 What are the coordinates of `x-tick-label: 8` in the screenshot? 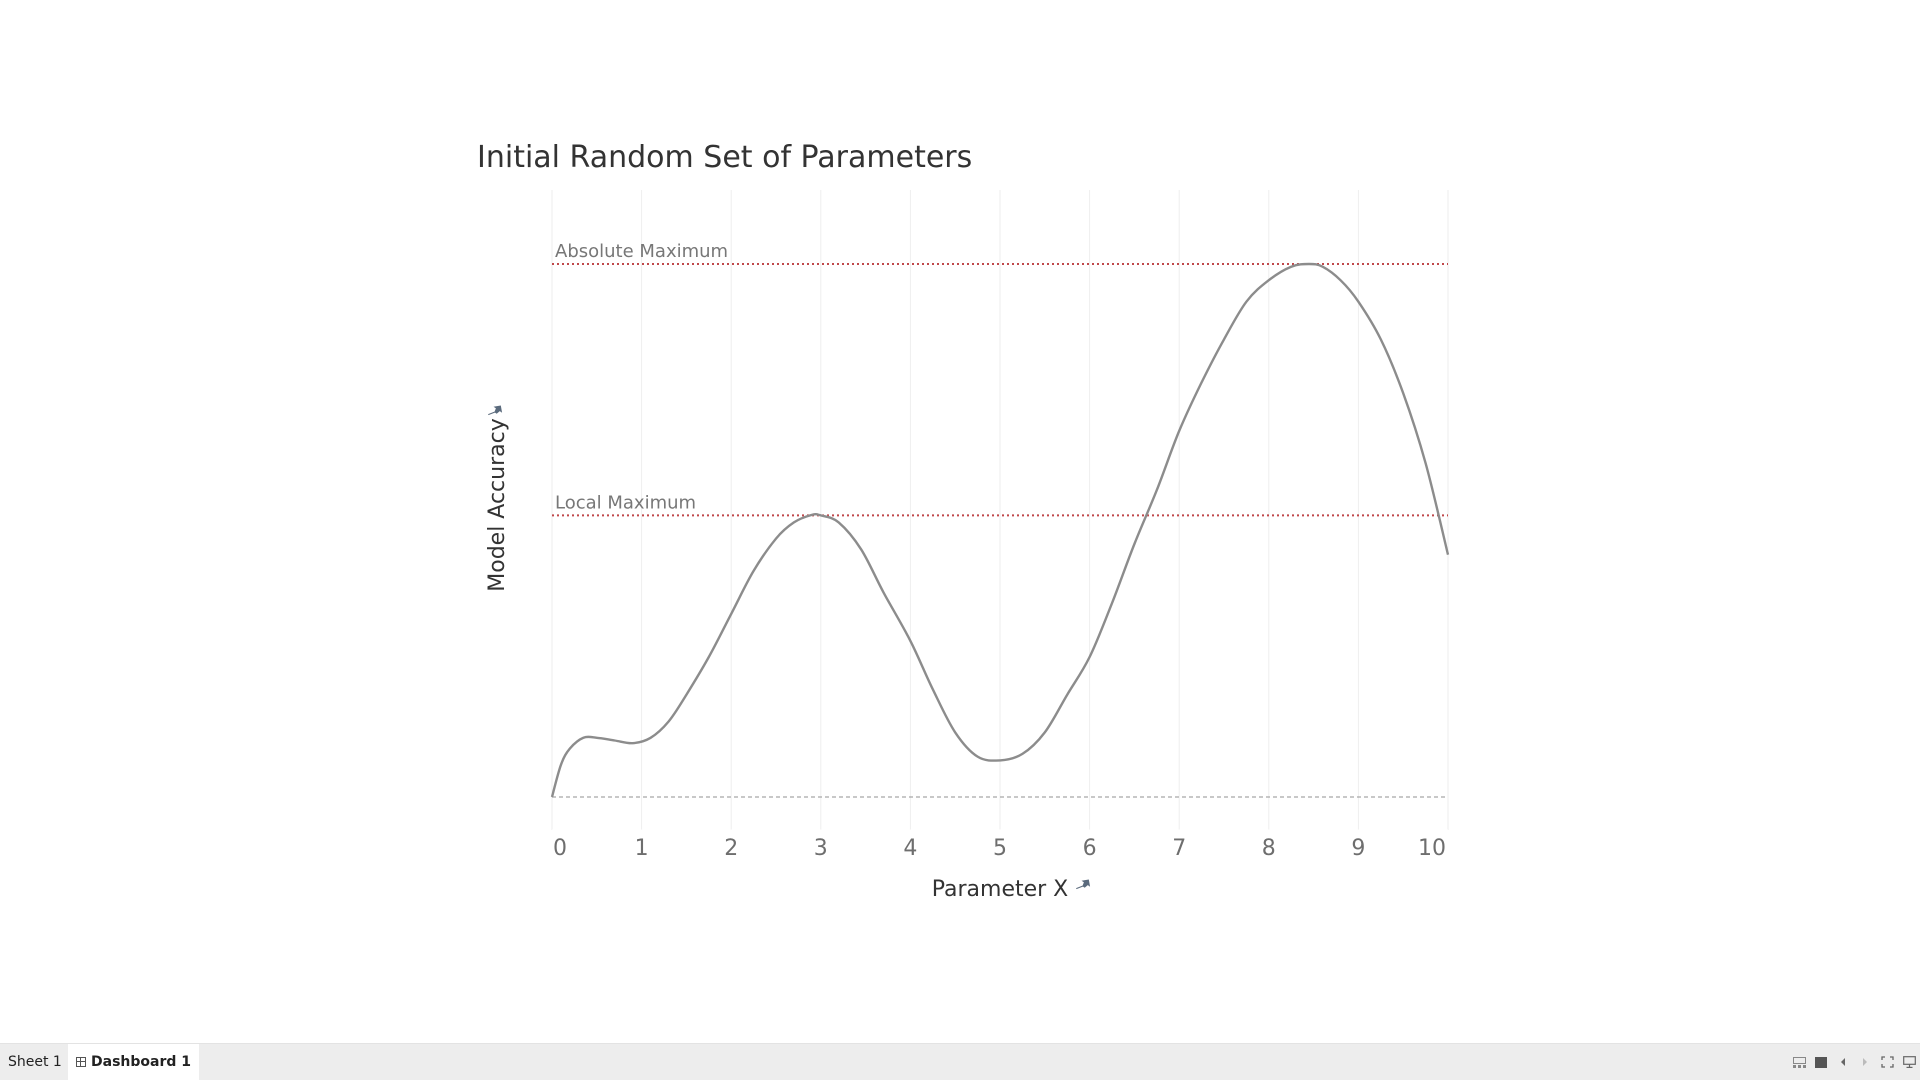 It's located at (1269, 848).